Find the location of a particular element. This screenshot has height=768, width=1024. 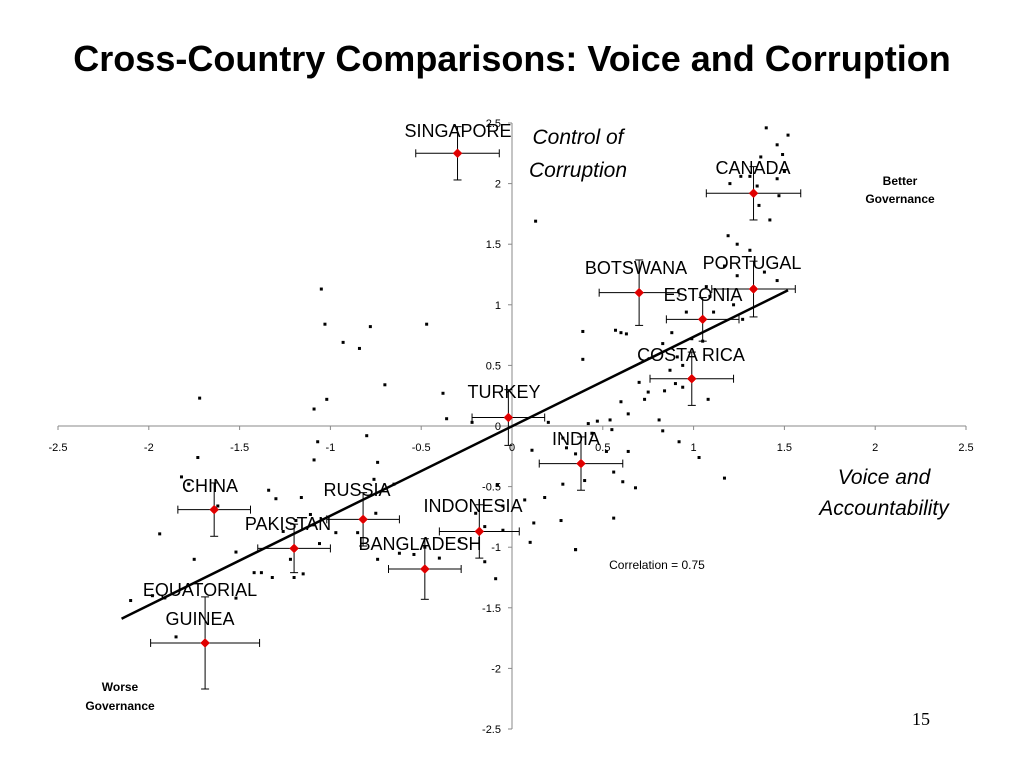

y-tick-label: 2.5 is located at coordinates (493, 124).